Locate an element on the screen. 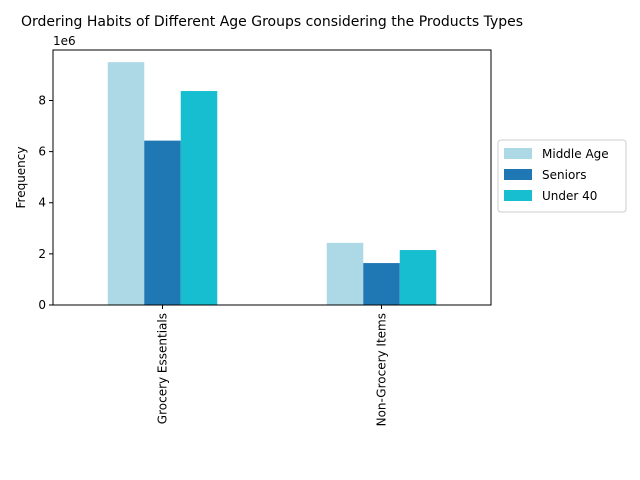 This screenshot has width=640, height=480. y-tick-label: 4 is located at coordinates (42, 203).